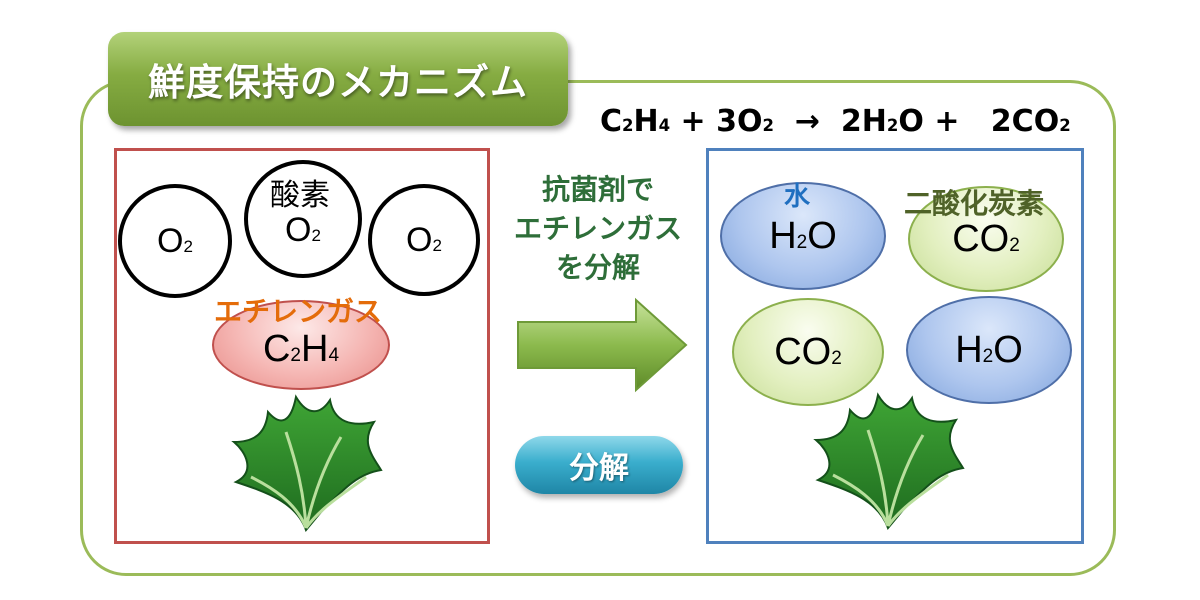 This screenshot has width=1200, height=600. I want to click on eq-o-sub: 2, so click(768, 125).